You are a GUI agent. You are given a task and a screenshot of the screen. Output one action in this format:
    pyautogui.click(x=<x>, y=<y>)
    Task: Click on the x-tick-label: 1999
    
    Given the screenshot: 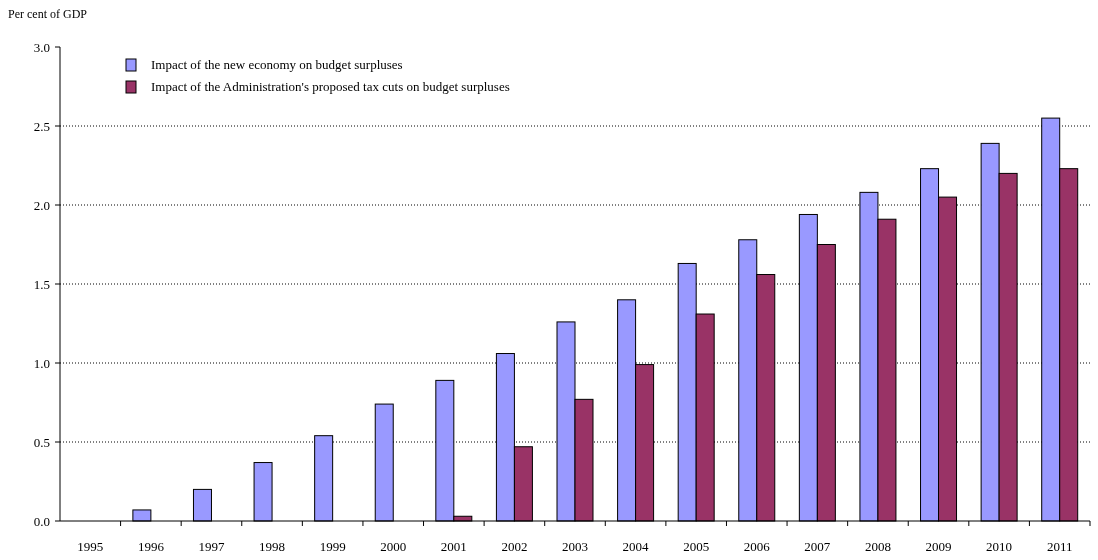 What is the action you would take?
    pyautogui.click(x=332, y=546)
    